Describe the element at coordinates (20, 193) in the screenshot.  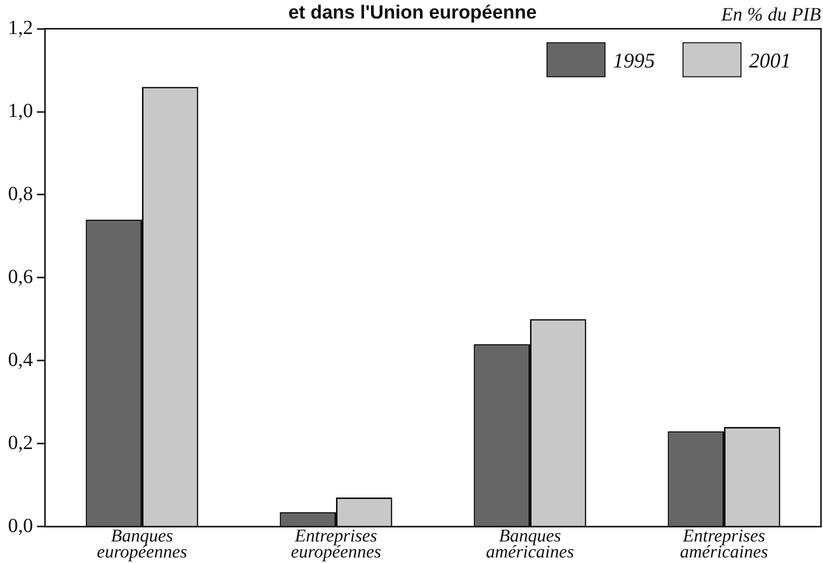
I see `y-tick-label: 0,8` at that location.